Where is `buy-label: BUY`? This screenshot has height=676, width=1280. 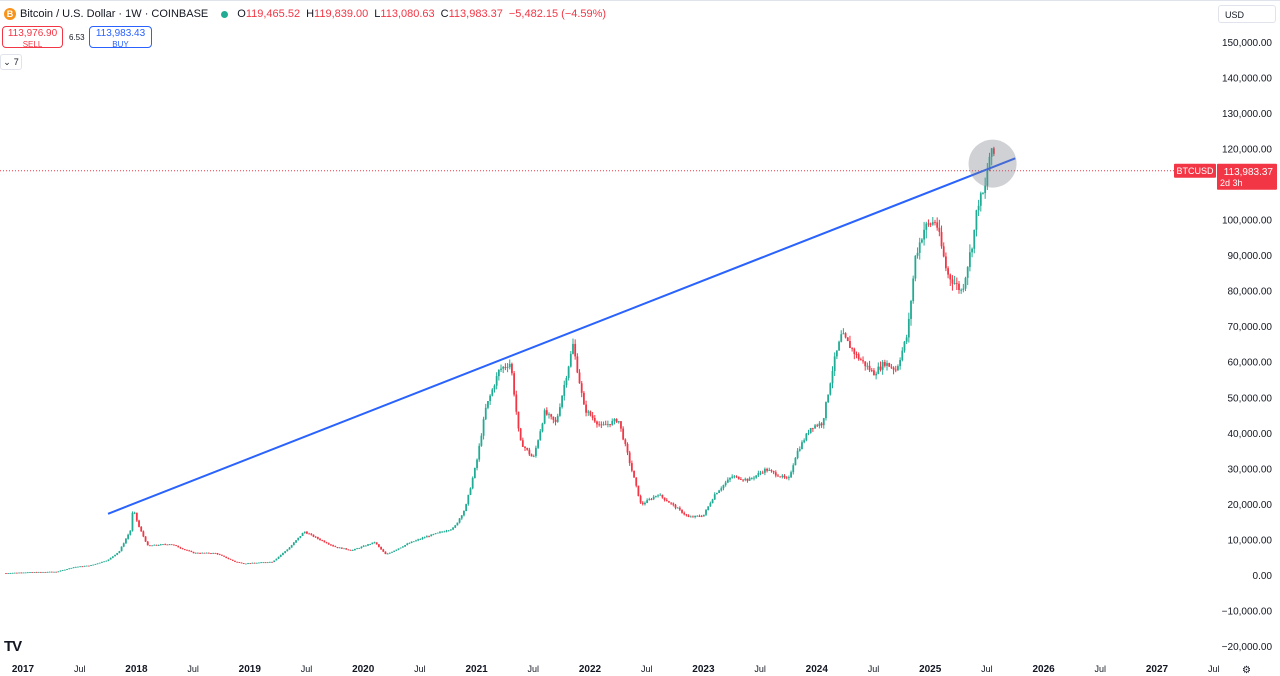 buy-label: BUY is located at coordinates (120, 44).